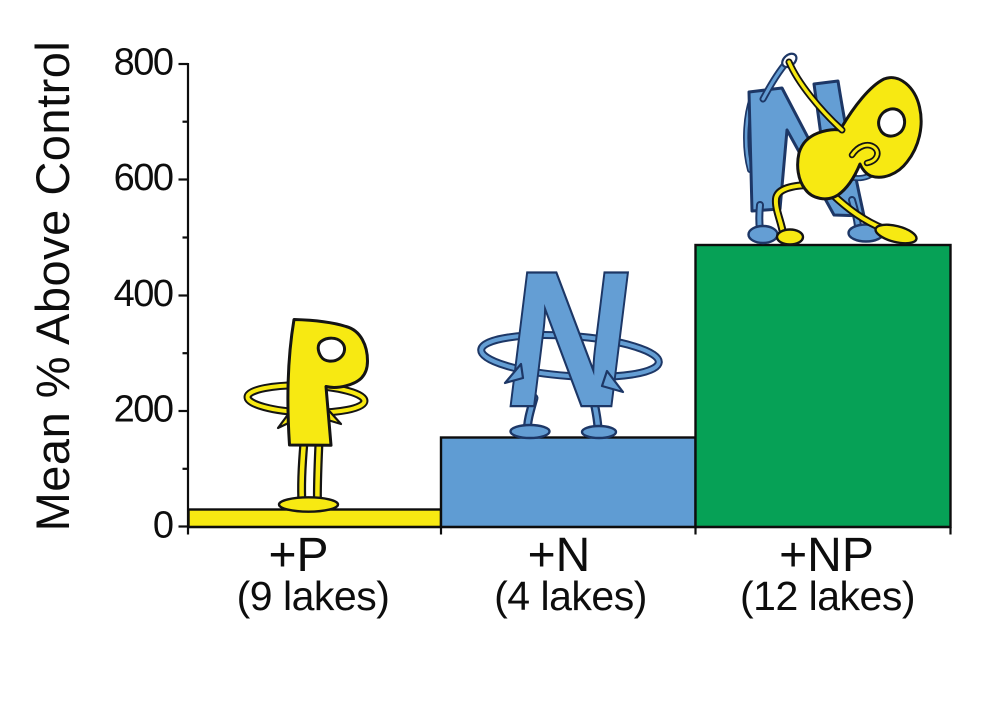  What do you see at coordinates (559, 555) in the screenshot?
I see `svg-text: +N` at bounding box center [559, 555].